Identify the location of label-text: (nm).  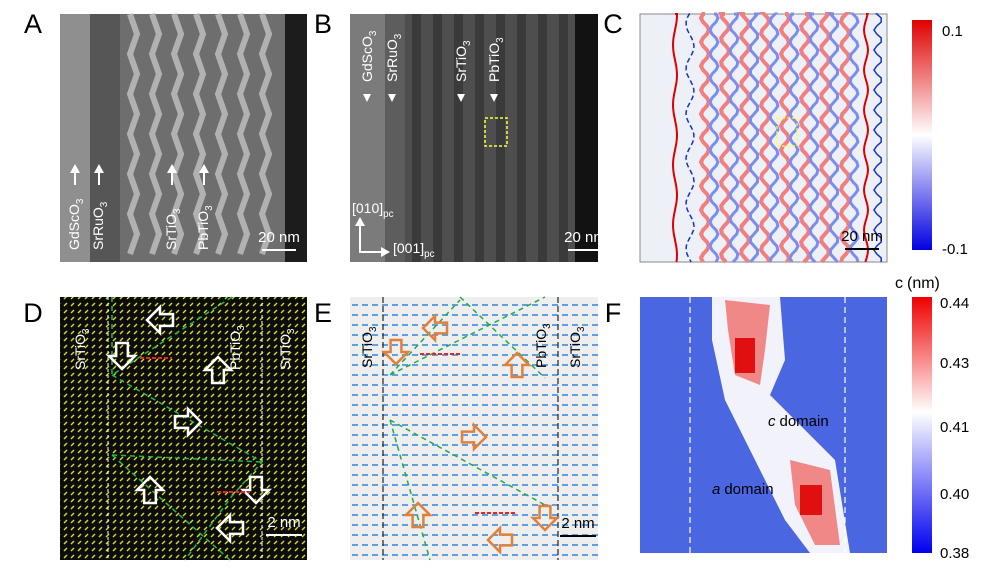
(923, 283).